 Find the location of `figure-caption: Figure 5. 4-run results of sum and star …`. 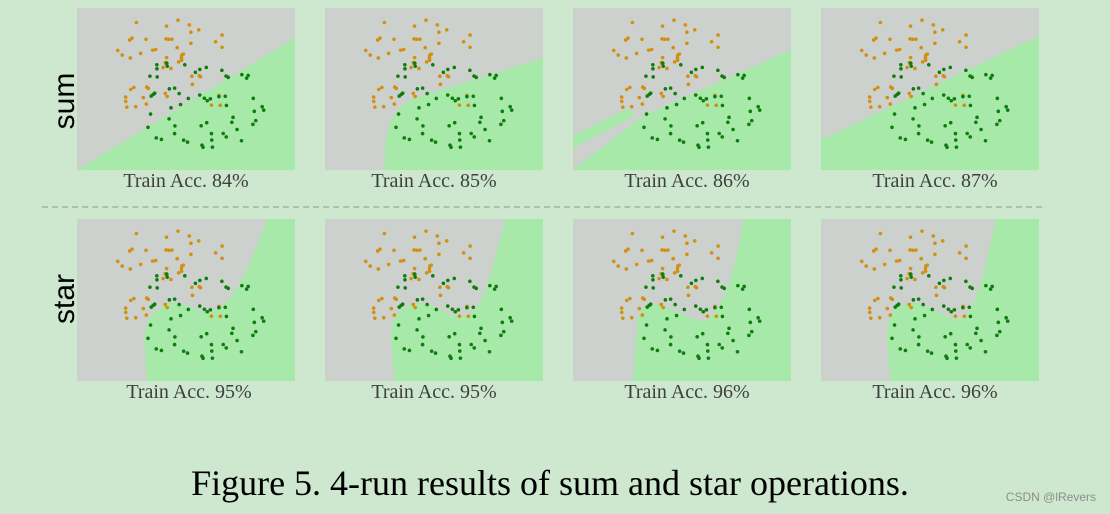

figure-caption: Figure 5. 4-run results of sum and star … is located at coordinates (550, 483).